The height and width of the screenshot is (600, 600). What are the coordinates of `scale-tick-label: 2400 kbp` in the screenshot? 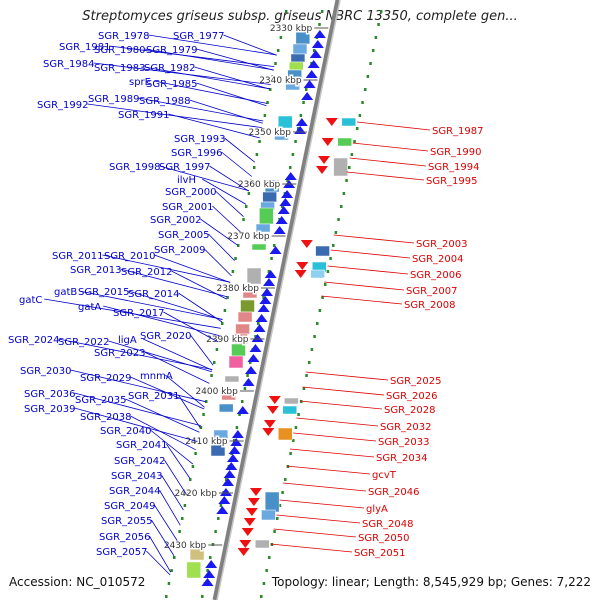 It's located at (216, 392).